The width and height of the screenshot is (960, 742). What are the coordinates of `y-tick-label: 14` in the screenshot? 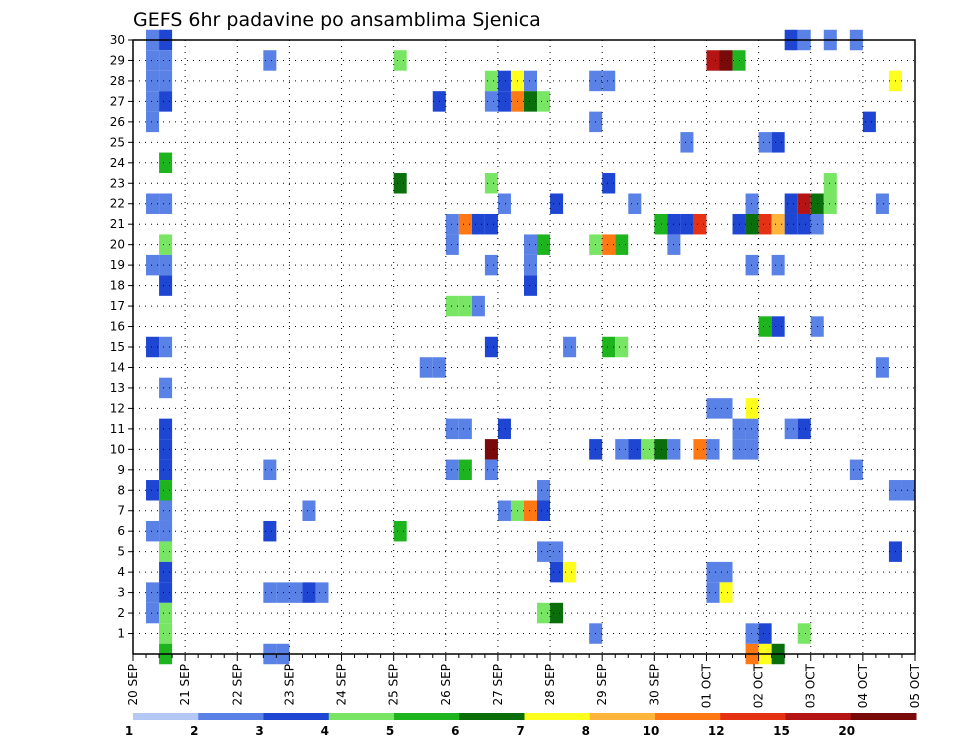 It's located at (117, 367).